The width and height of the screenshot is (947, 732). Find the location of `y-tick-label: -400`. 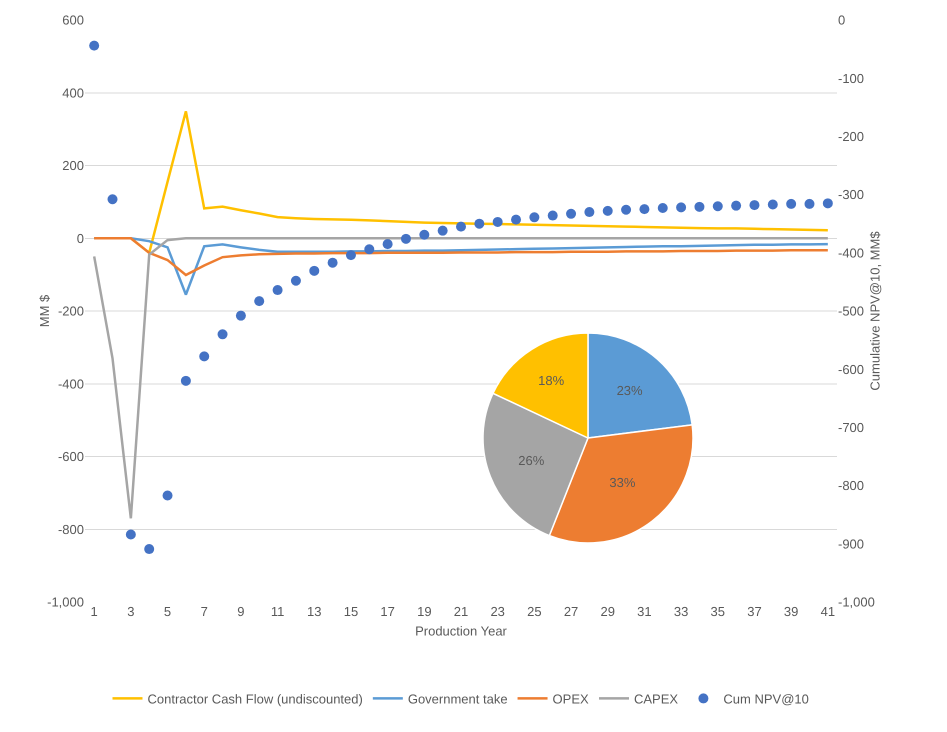

y-tick-label: -400 is located at coordinates (71, 384).